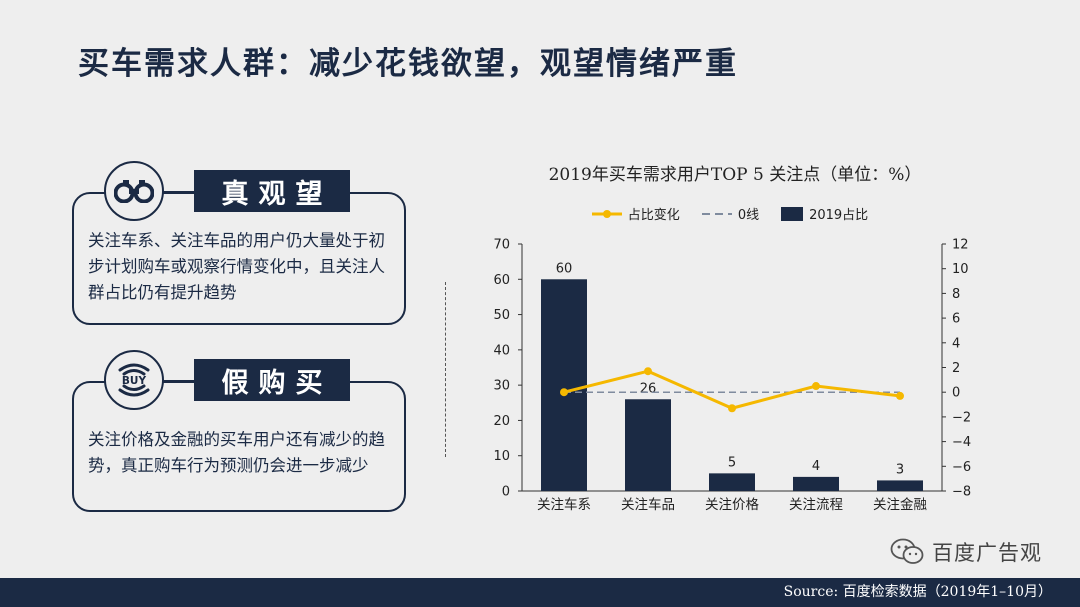  I want to click on bar-data-label: 5, so click(732, 462).